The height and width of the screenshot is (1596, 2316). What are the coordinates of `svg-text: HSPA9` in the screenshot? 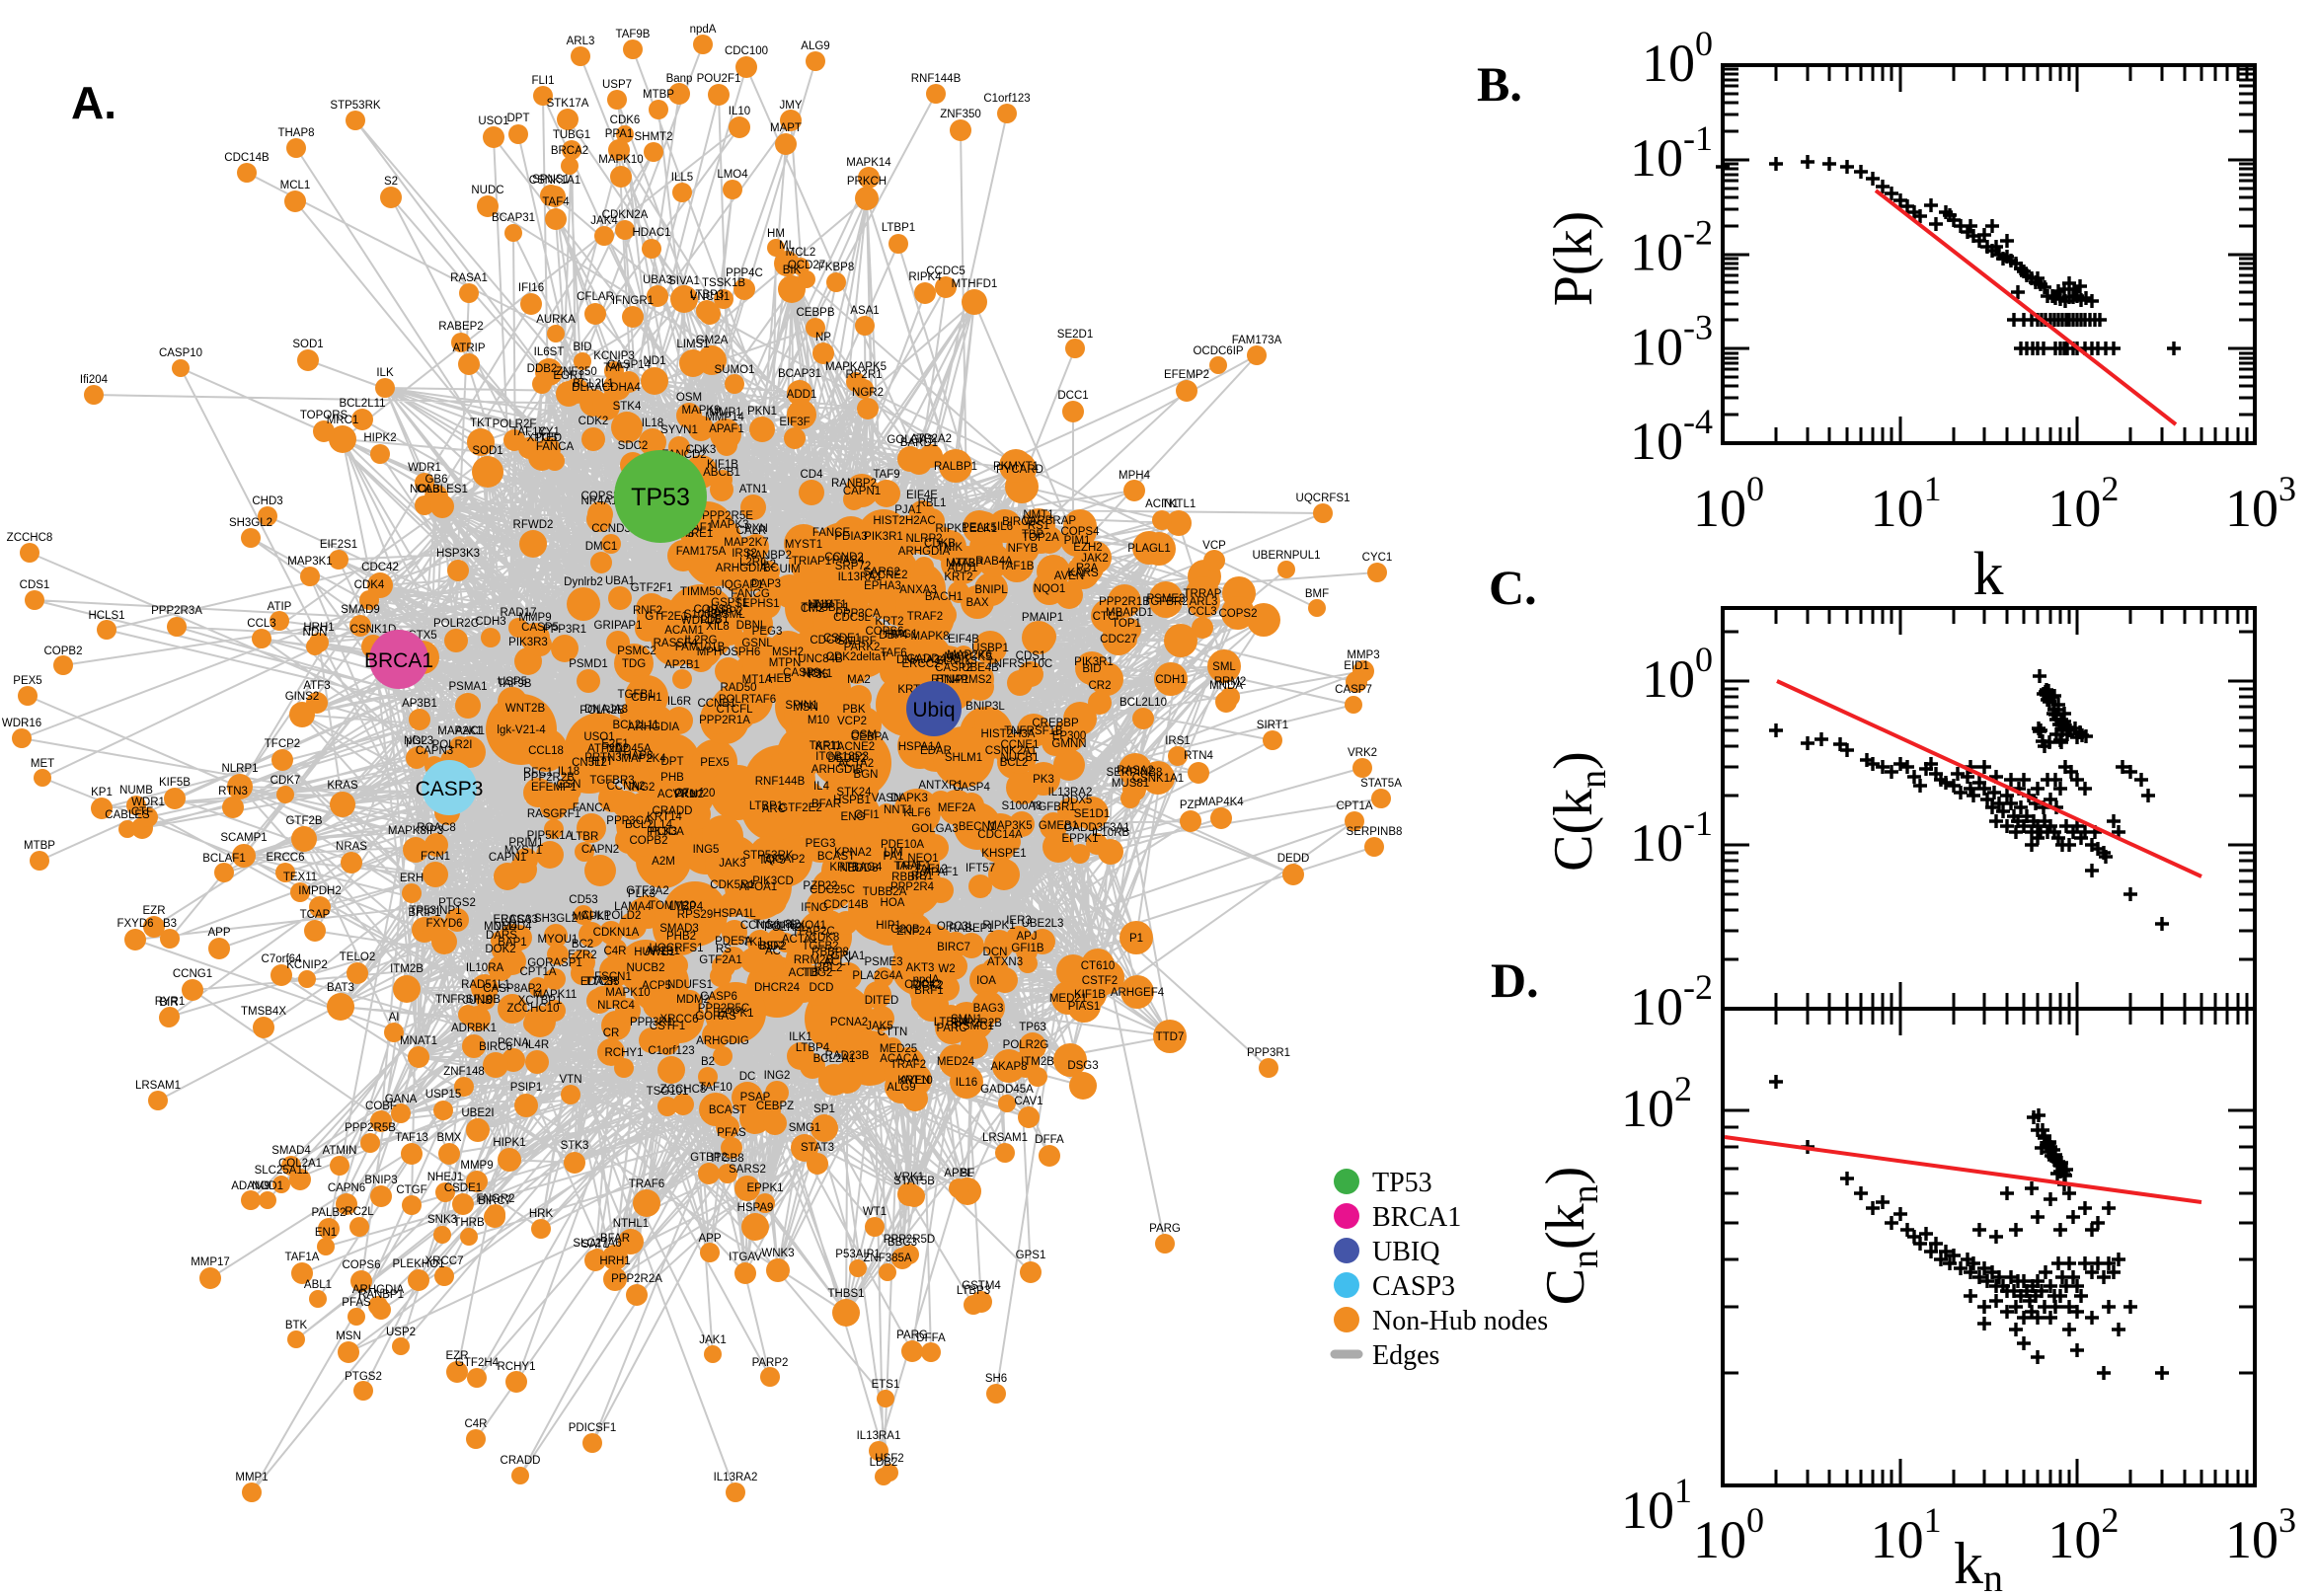 It's located at (756, 1208).